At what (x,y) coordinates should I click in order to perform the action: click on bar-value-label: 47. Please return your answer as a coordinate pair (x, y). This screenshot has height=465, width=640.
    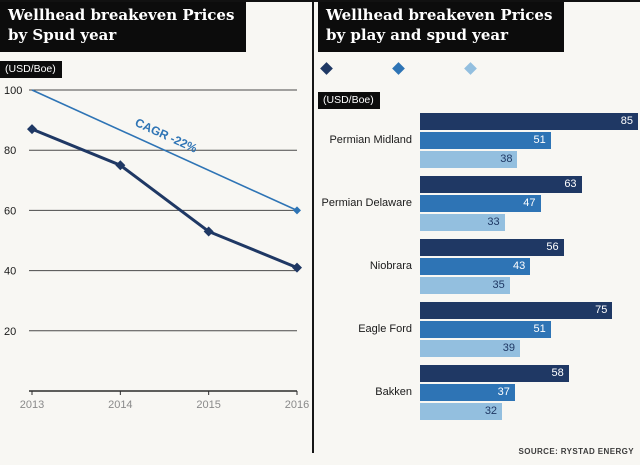
    Looking at the image, I should click on (529, 203).